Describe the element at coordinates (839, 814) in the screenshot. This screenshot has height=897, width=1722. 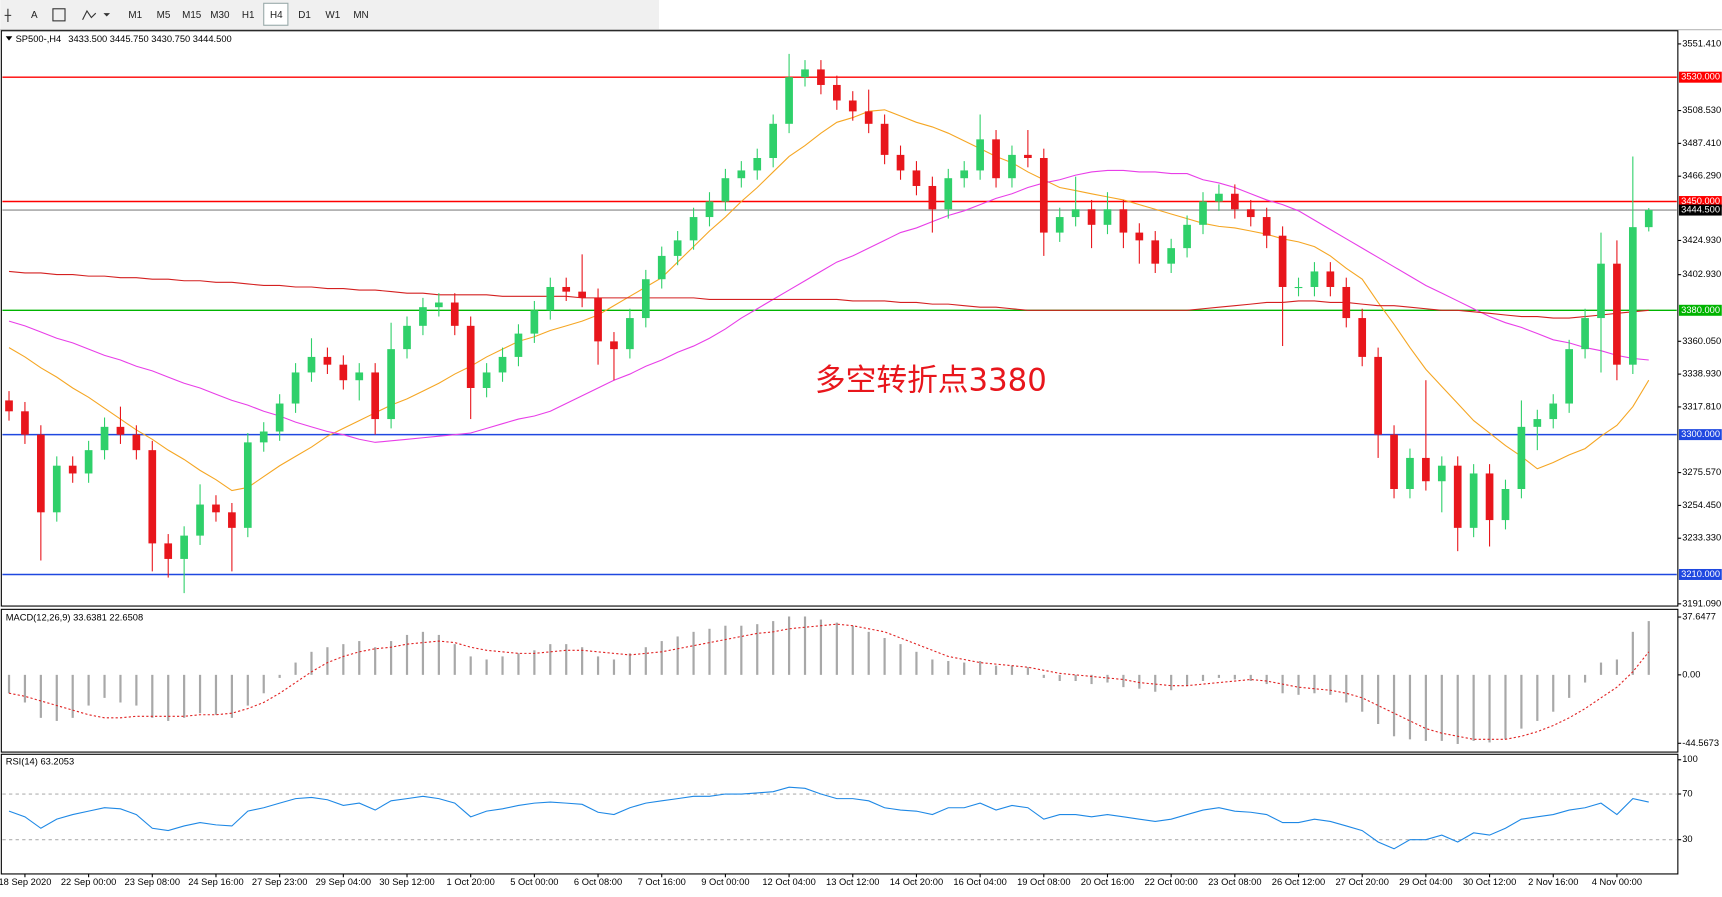
I see `rsi-panel` at that location.